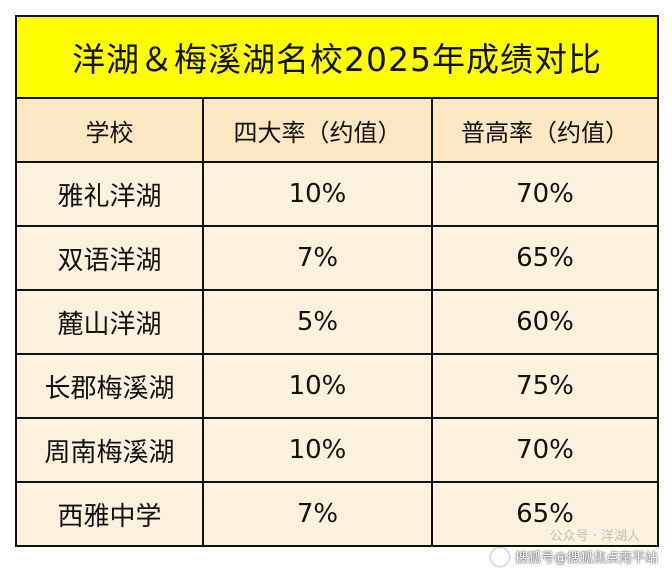 The image size is (672, 576). What do you see at coordinates (545, 322) in the screenshot?
I see `highschool-rate: 60%` at bounding box center [545, 322].